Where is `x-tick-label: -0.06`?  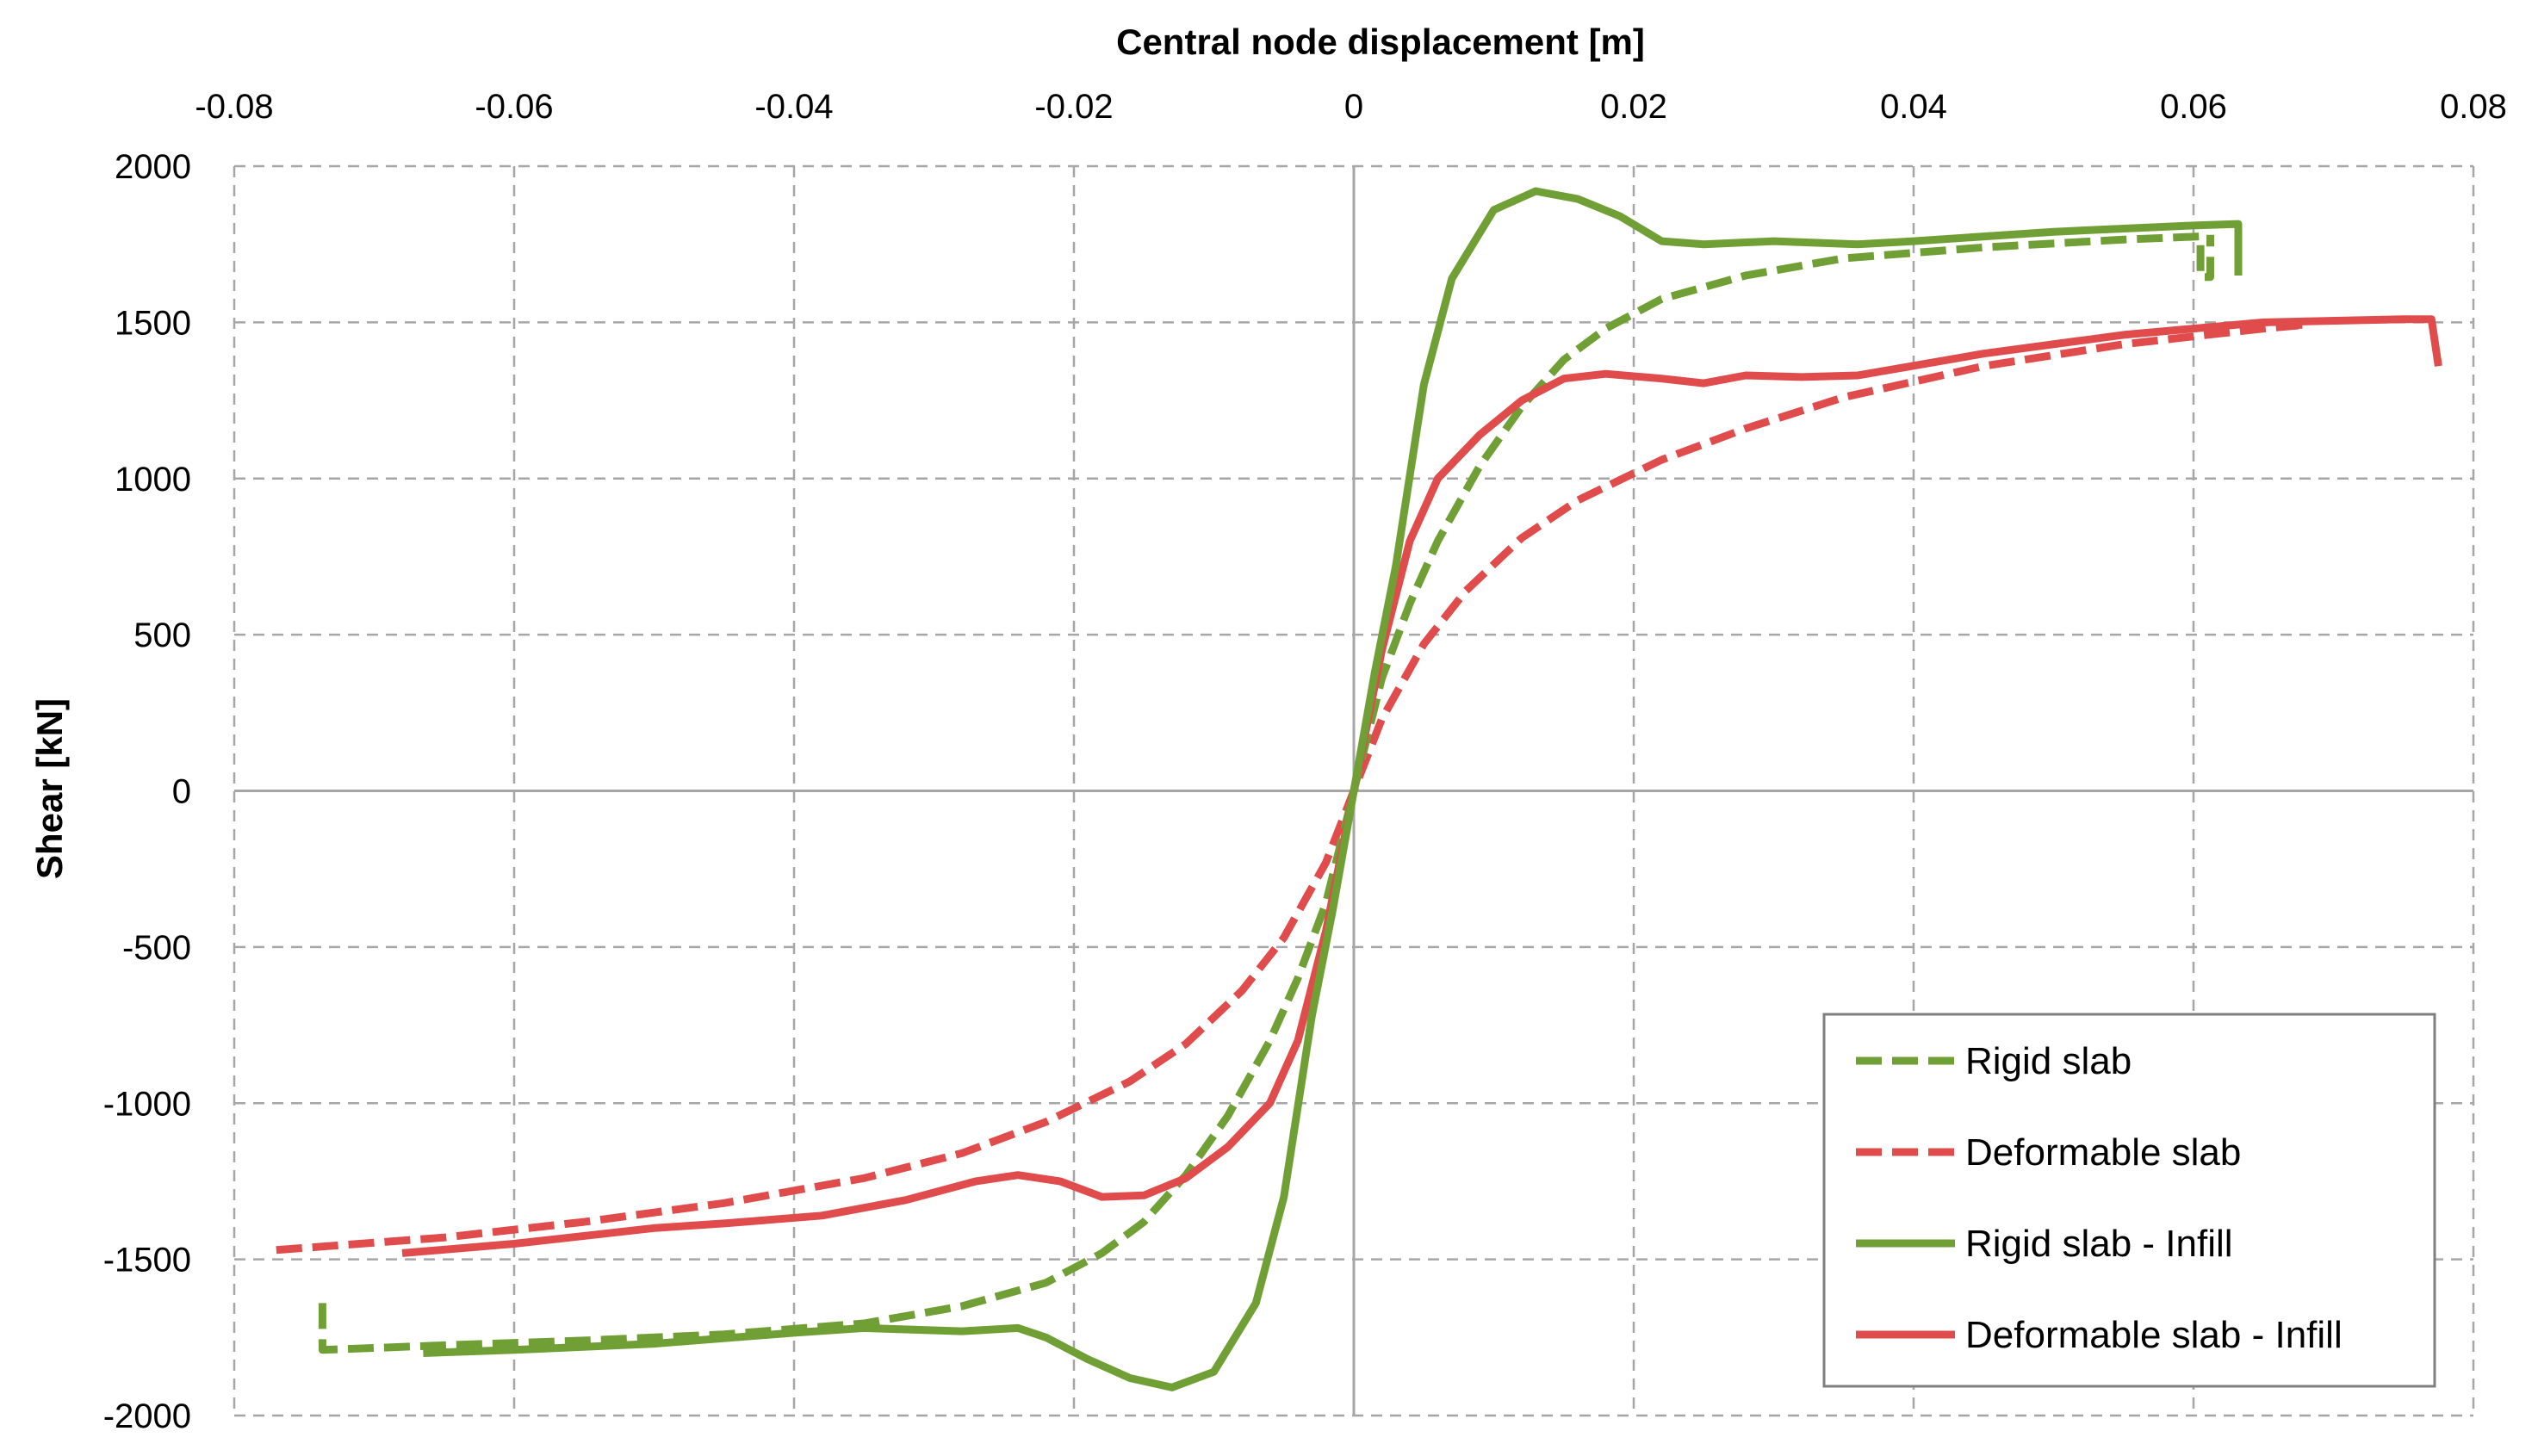 x-tick-label: -0.06 is located at coordinates (514, 107).